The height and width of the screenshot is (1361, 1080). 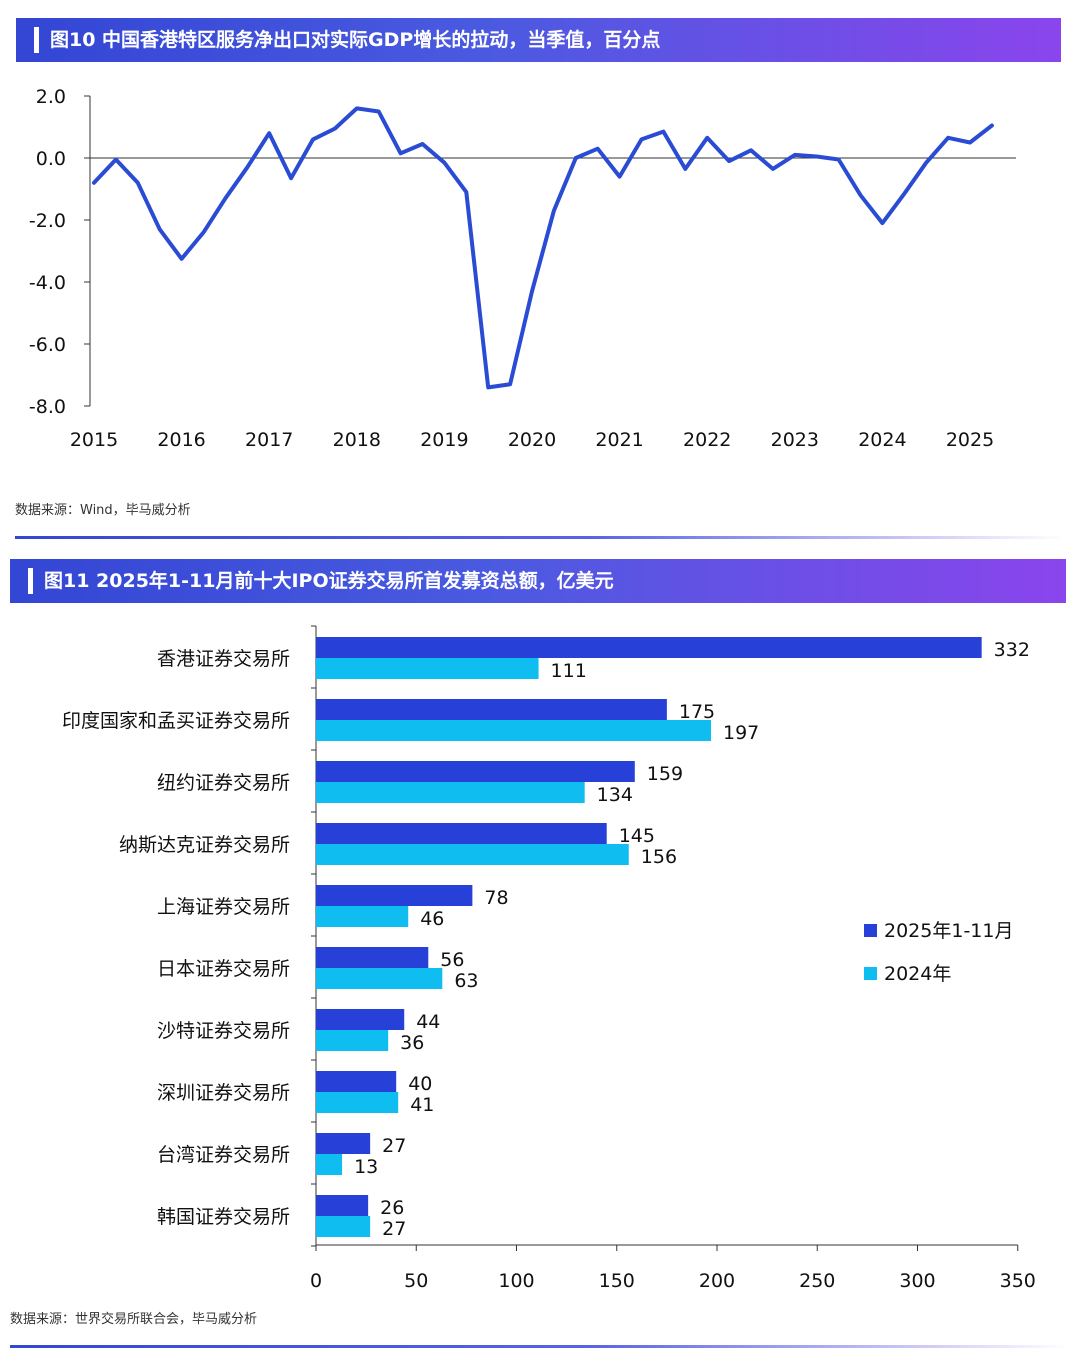 What do you see at coordinates (452, 960) in the screenshot?
I see `data-label: 56` at bounding box center [452, 960].